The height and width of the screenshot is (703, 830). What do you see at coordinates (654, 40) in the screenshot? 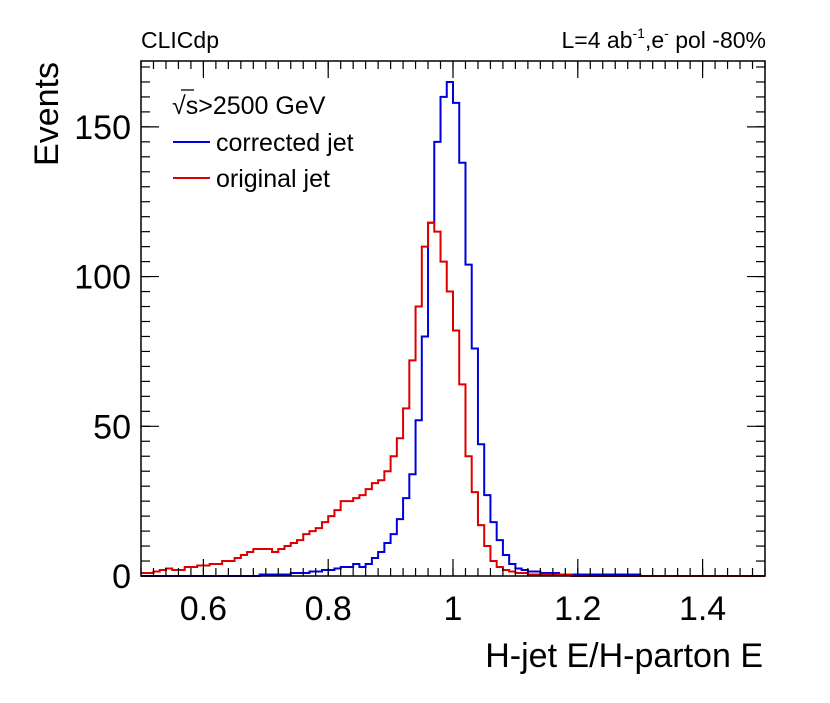
I see `header-right-mid: ,e` at bounding box center [654, 40].